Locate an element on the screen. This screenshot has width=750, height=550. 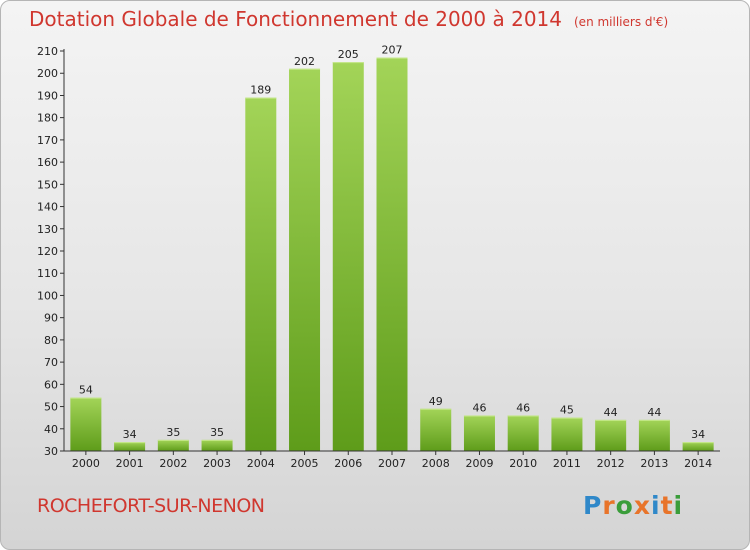
x-tick-label: 2012 is located at coordinates (611, 463).